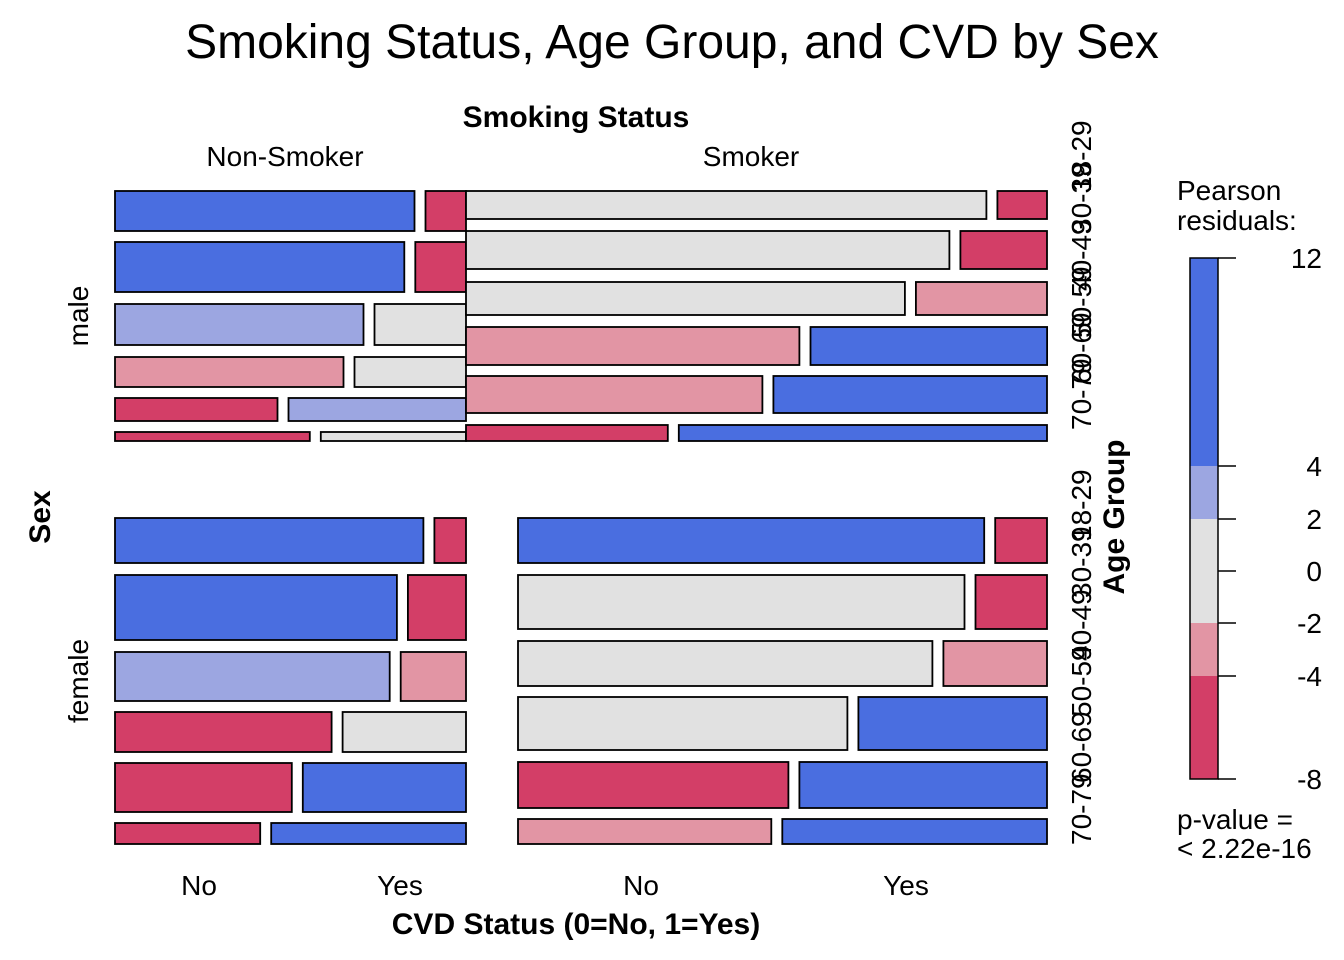  What do you see at coordinates (404, 732) in the screenshot?
I see `tile-female-non-smoker-50-59-cvd-yes` at bounding box center [404, 732].